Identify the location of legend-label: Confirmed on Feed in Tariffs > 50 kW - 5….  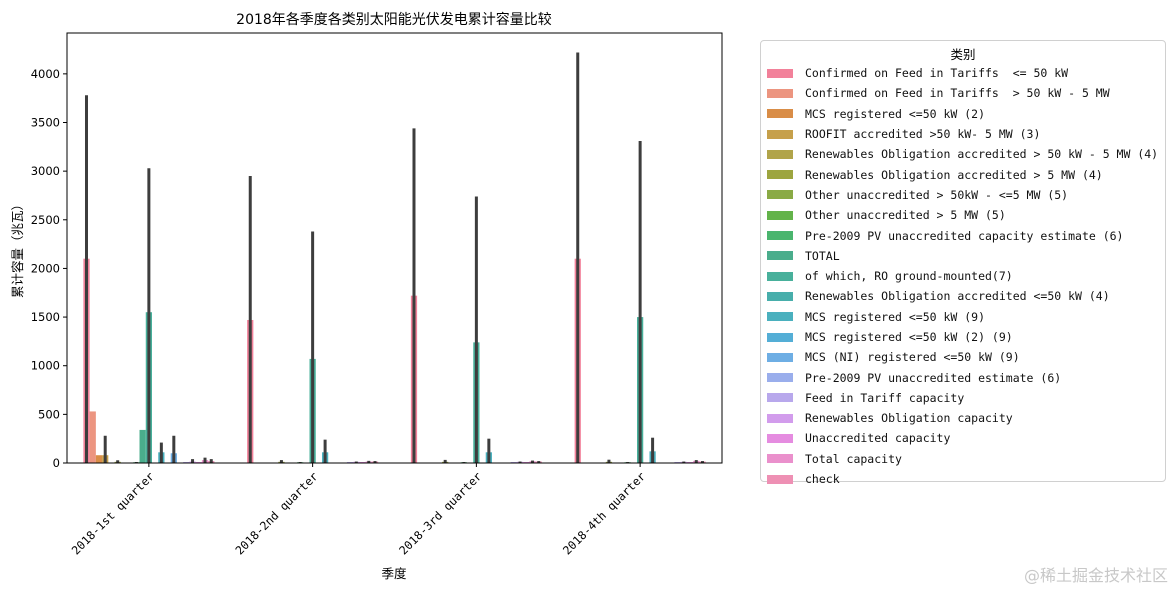
(957, 93).